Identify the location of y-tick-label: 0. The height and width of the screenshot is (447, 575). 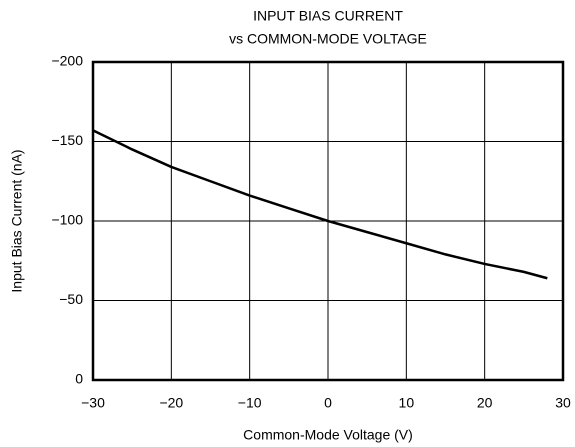
(79, 379).